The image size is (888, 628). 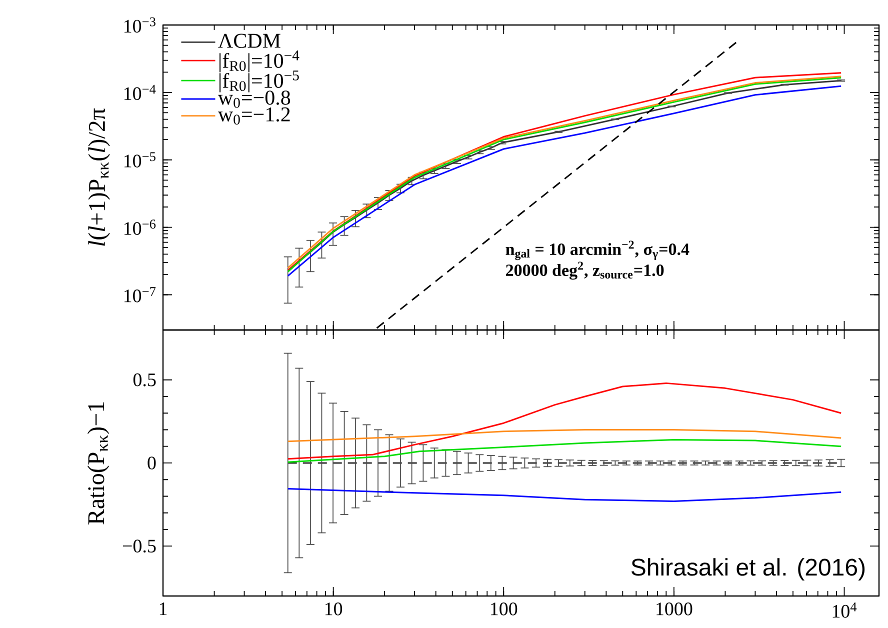 What do you see at coordinates (598, 250) in the screenshot?
I see `annotation: n$_{gal}$ = 10 arcmin$^{−2}$, σ$_{γ}$=0.4` at bounding box center [598, 250].